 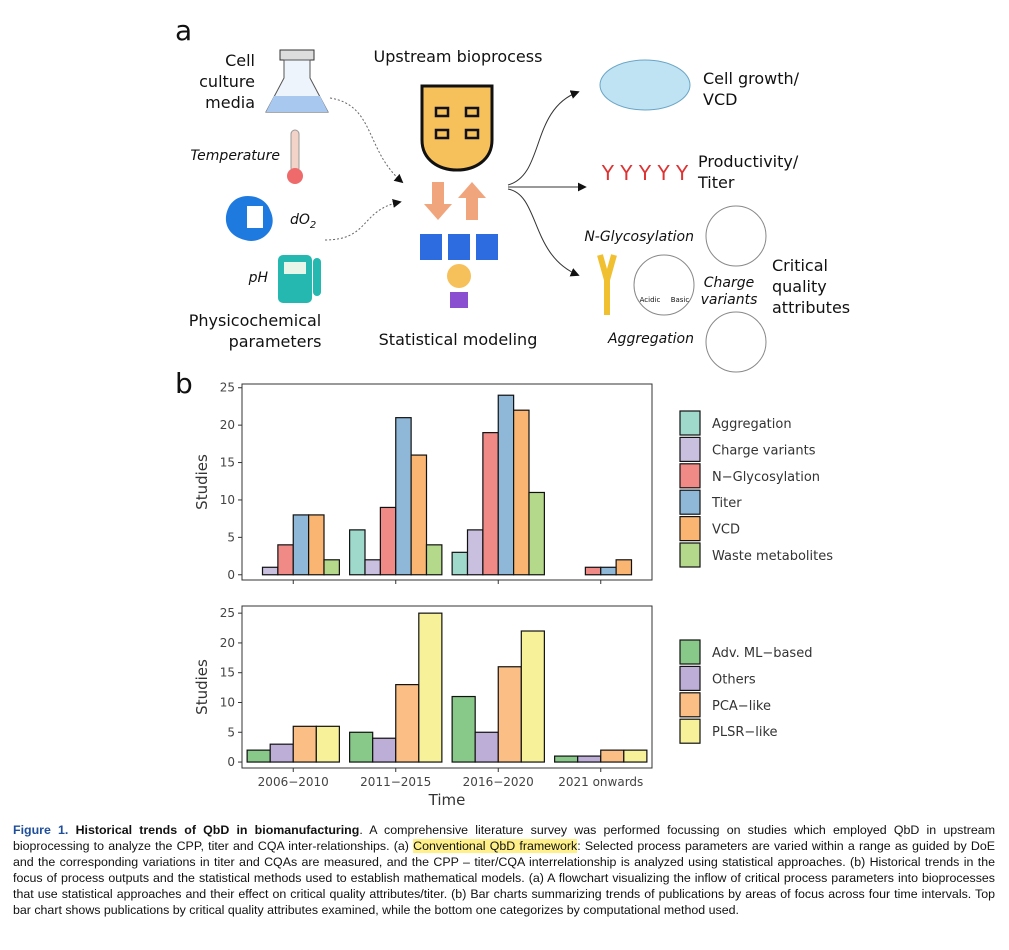 I want to click on x-tick-label: 2006−2010, so click(x=293, y=782).